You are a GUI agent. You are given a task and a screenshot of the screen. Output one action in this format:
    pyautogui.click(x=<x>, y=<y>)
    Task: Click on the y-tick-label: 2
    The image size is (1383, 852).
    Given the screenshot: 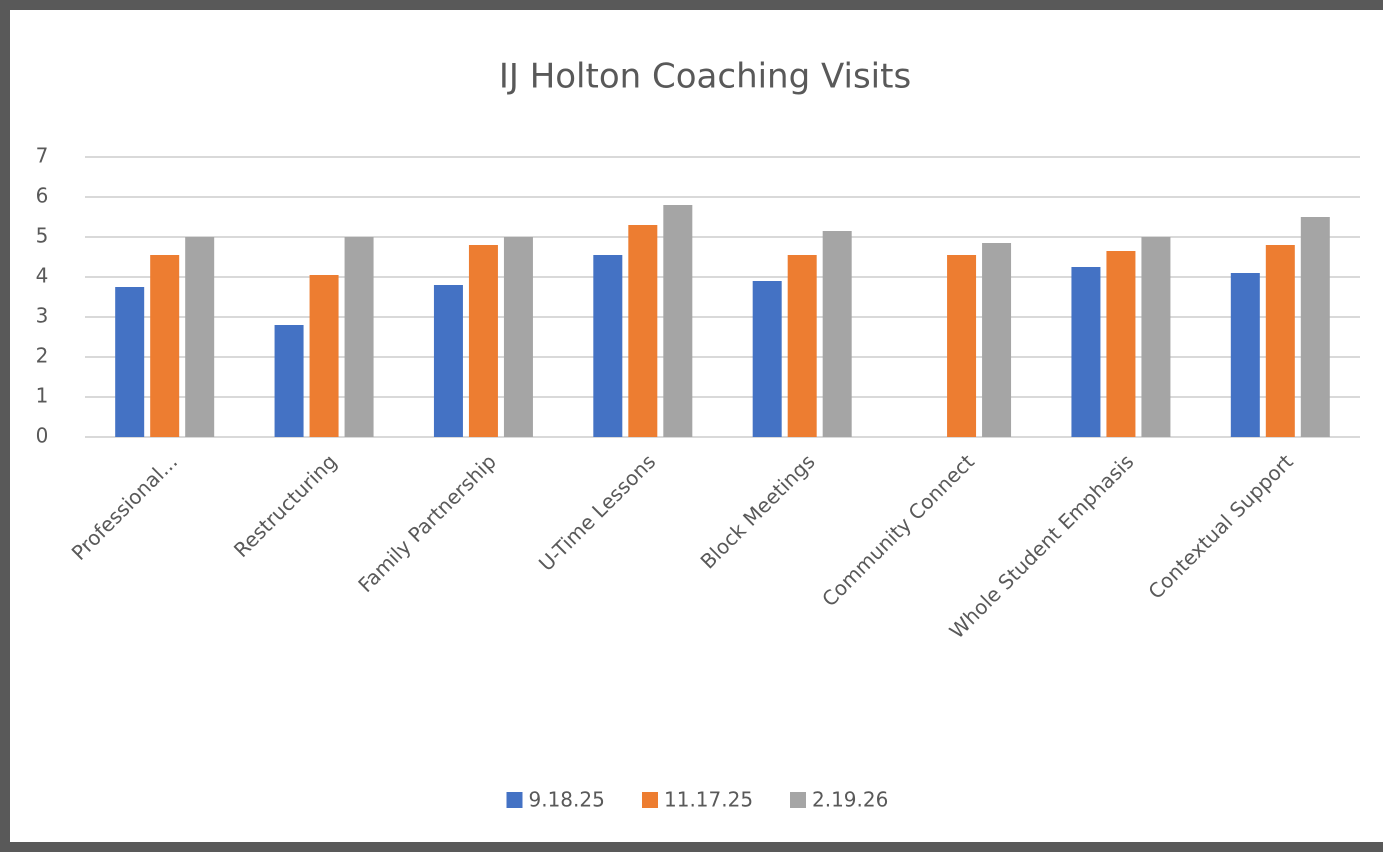 What is the action you would take?
    pyautogui.click(x=42, y=356)
    